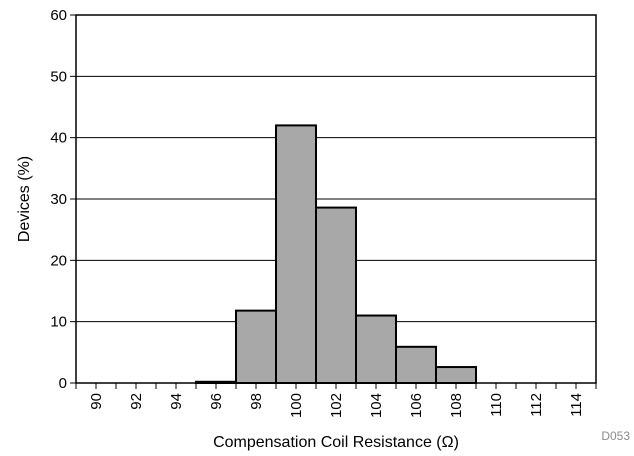 This screenshot has width=634, height=456. I want to click on x-tick-label: 102, so click(336, 405).